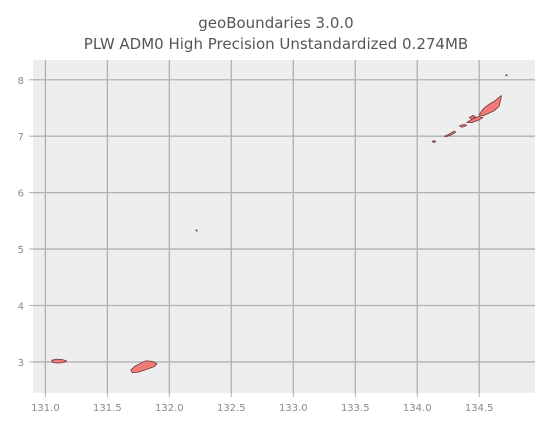 This screenshot has width=549, height=433. I want to click on y-tick-label: 6, so click(21, 194).